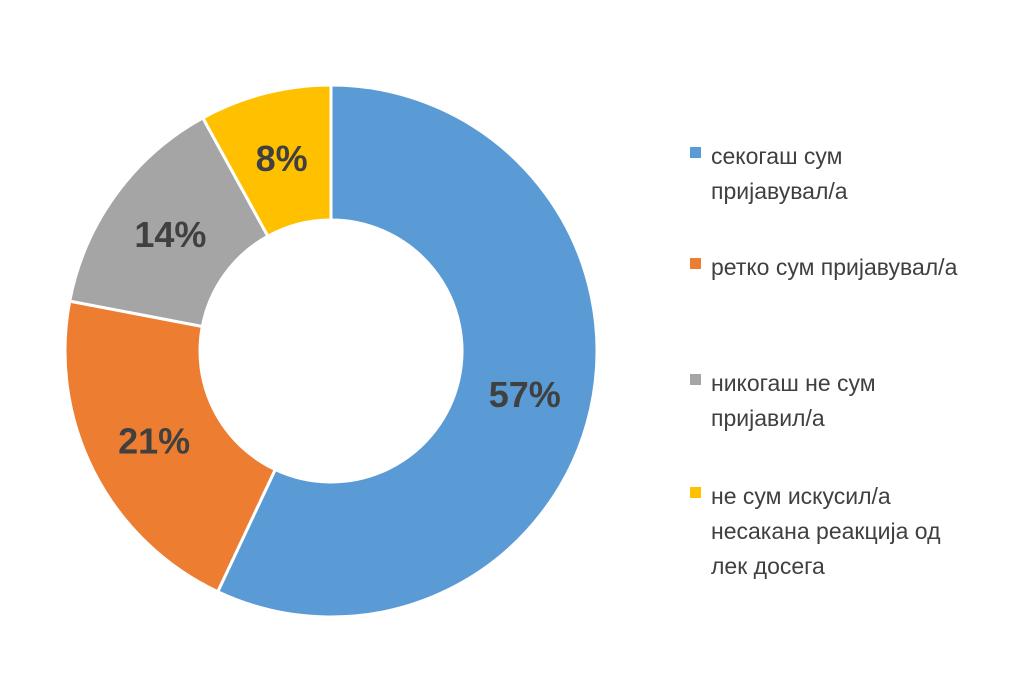 The width and height of the screenshot is (1009, 691). I want to click on legend-item-never: никогаш не сум пријавил/а, so click(845, 401).